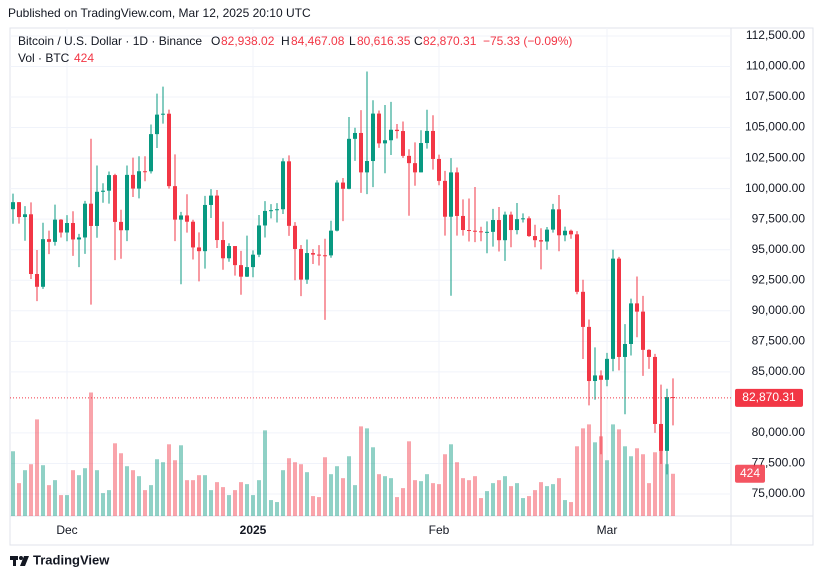  Describe the element at coordinates (779, 249) in the screenshot. I see `y-tick-label: 95,000.00` at that location.